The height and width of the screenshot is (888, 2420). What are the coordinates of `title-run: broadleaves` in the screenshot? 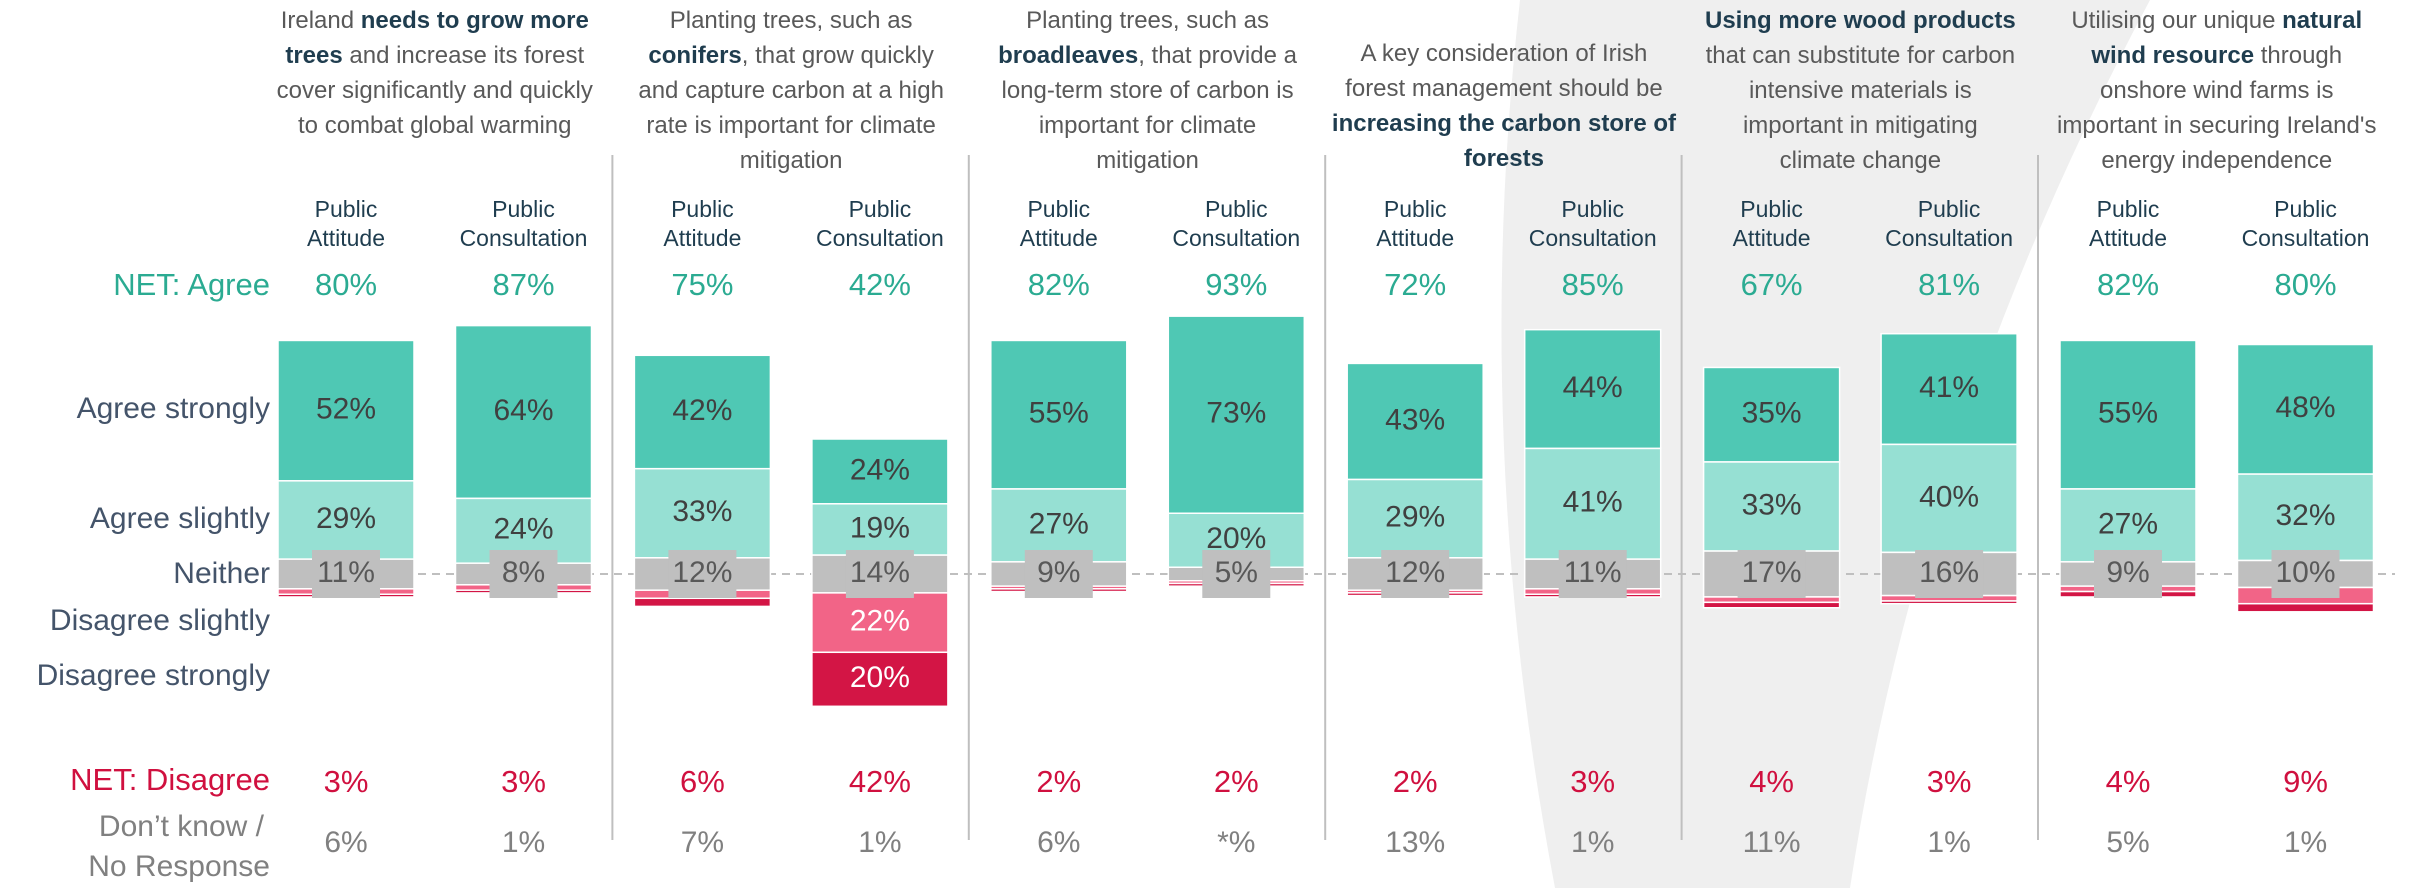 It's located at (1068, 55).